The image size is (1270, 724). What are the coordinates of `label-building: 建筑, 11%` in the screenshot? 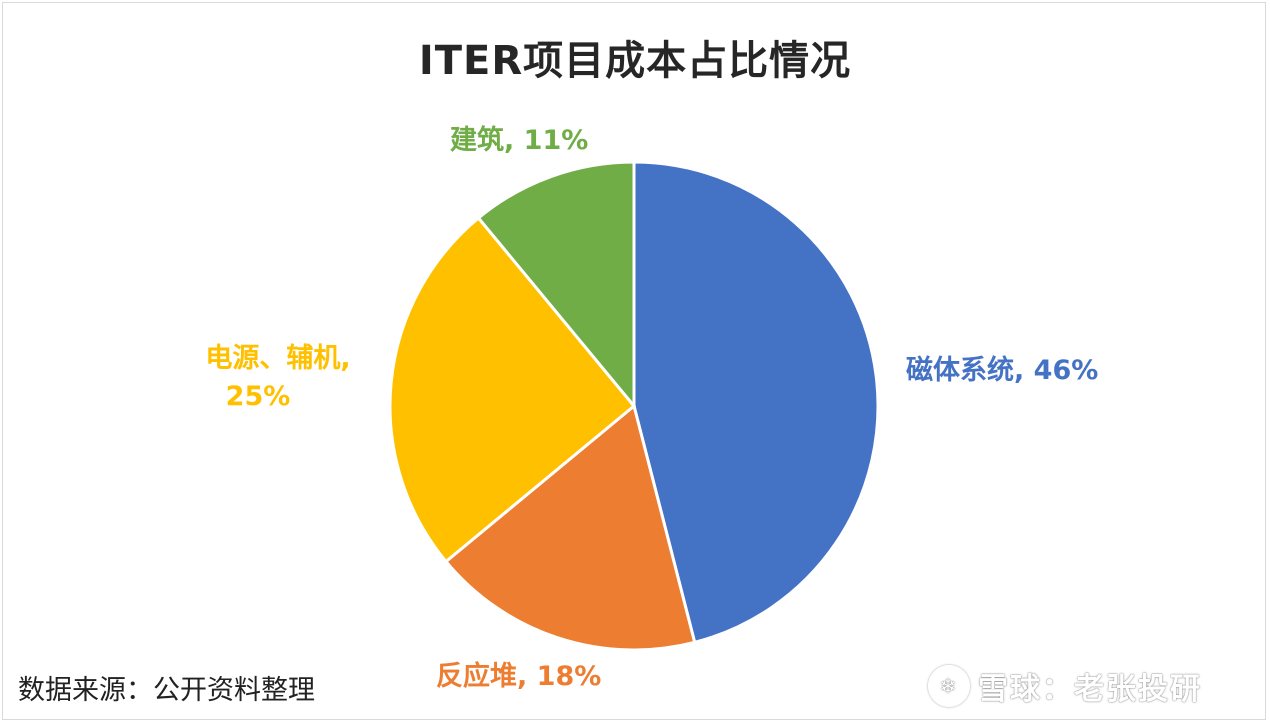 It's located at (519, 140).